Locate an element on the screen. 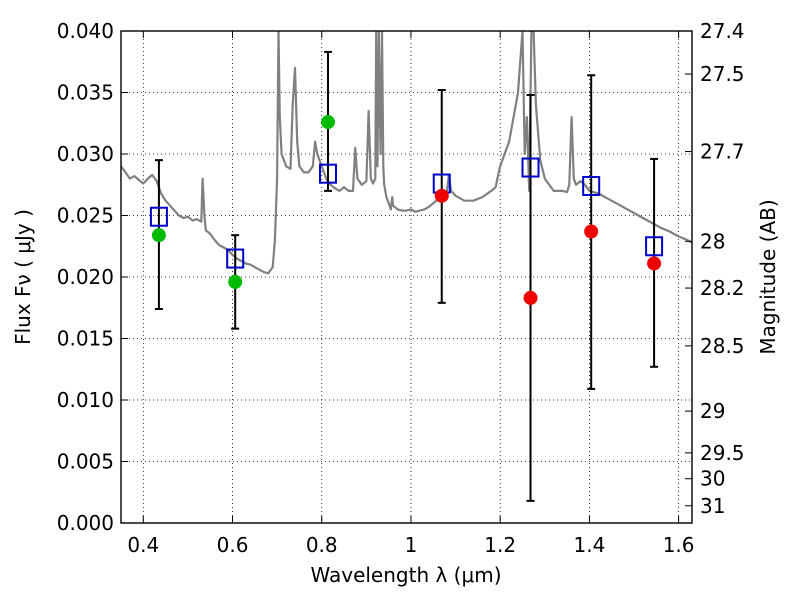  y2-tick-label: 27.5 is located at coordinates (722, 74).